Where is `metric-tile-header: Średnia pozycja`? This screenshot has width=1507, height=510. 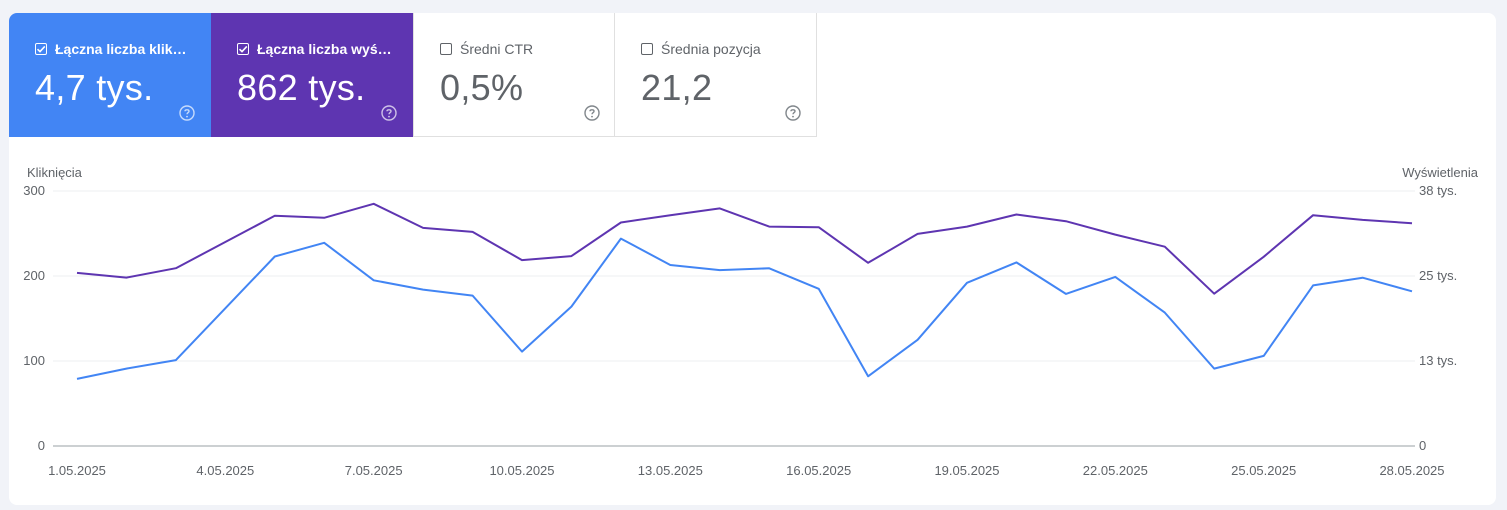 metric-tile-header: Średnia pozycja is located at coordinates (721, 49).